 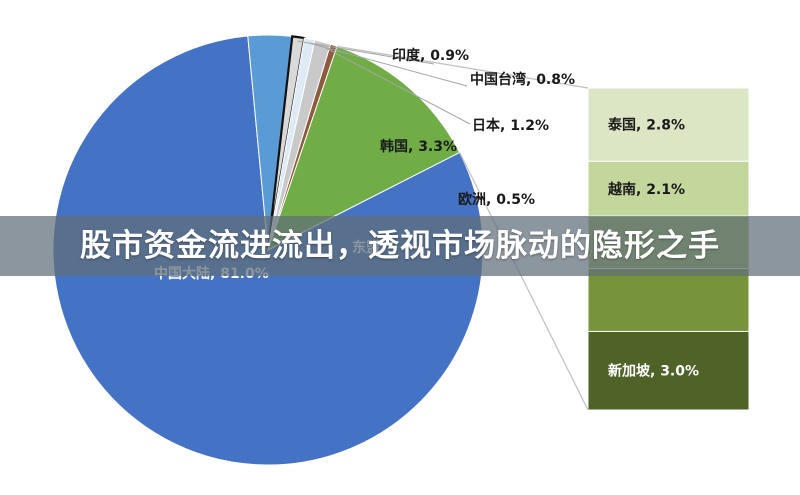 What do you see at coordinates (496, 199) in the screenshot?
I see `pie-label-5: 欧洲, 0.5%` at bounding box center [496, 199].